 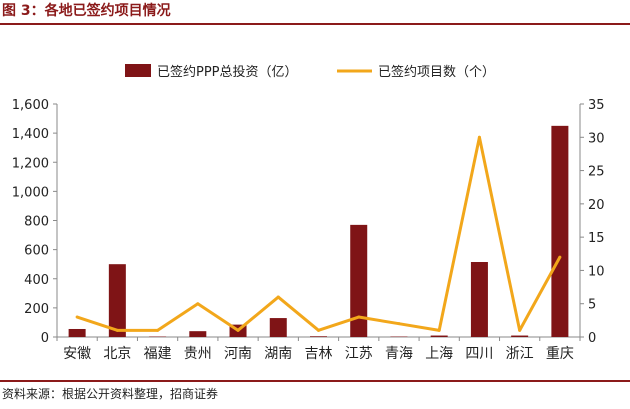 I want to click on x-tick-label: 贵州, so click(x=198, y=354).